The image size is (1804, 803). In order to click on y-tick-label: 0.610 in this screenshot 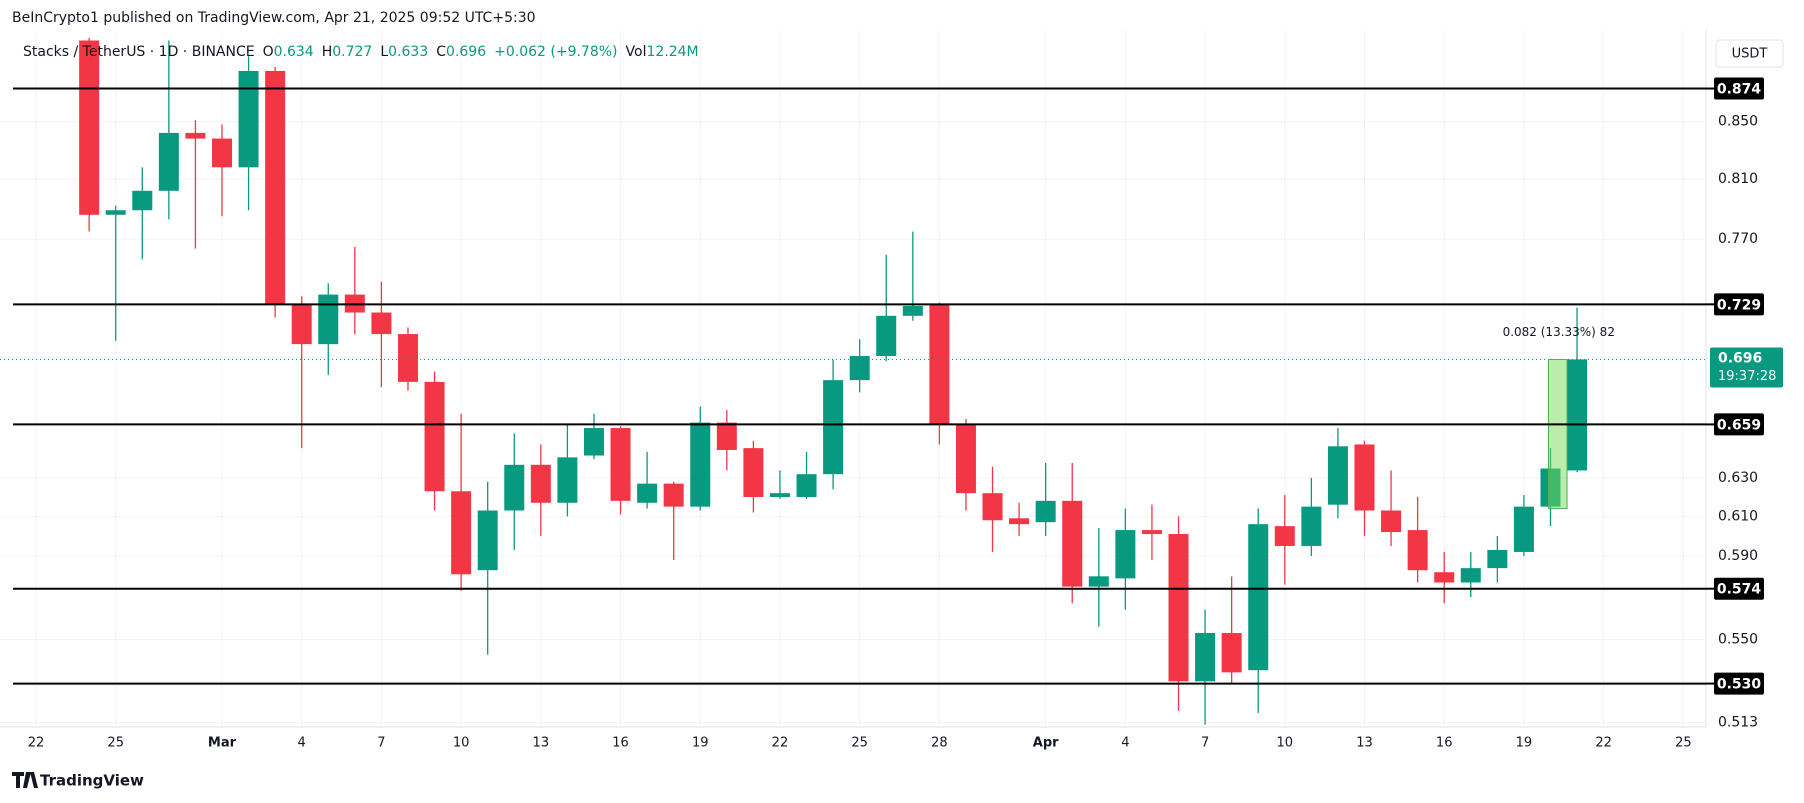, I will do `click(1738, 516)`.